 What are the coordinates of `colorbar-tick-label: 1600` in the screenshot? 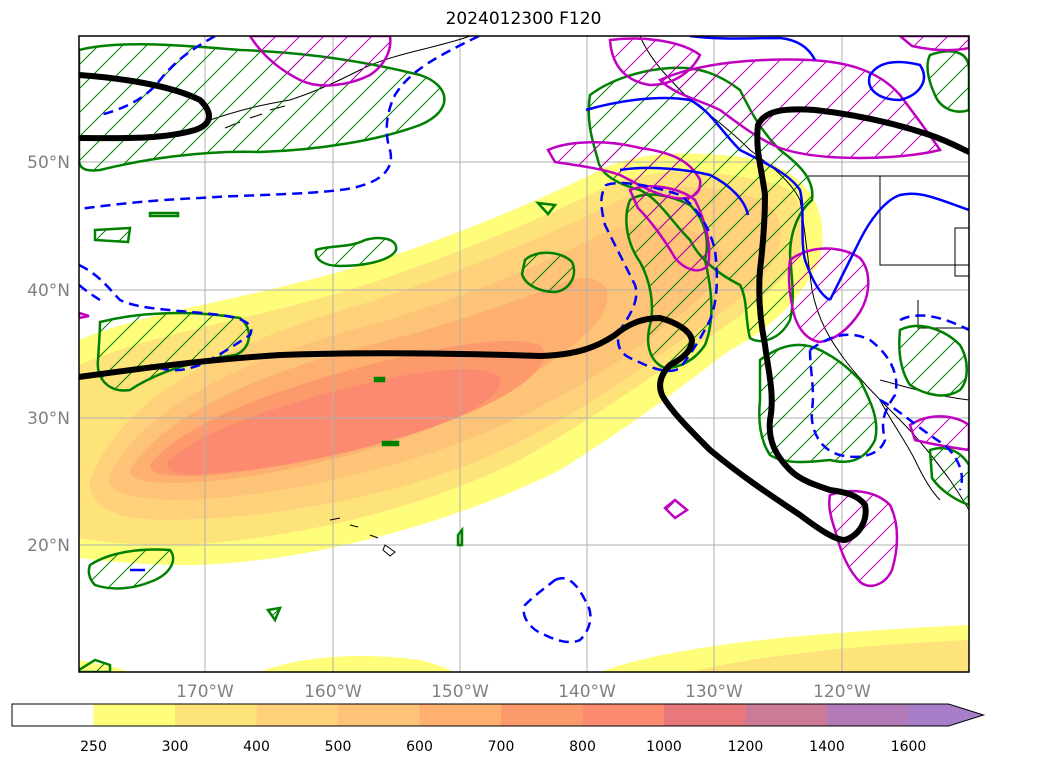 It's located at (909, 747).